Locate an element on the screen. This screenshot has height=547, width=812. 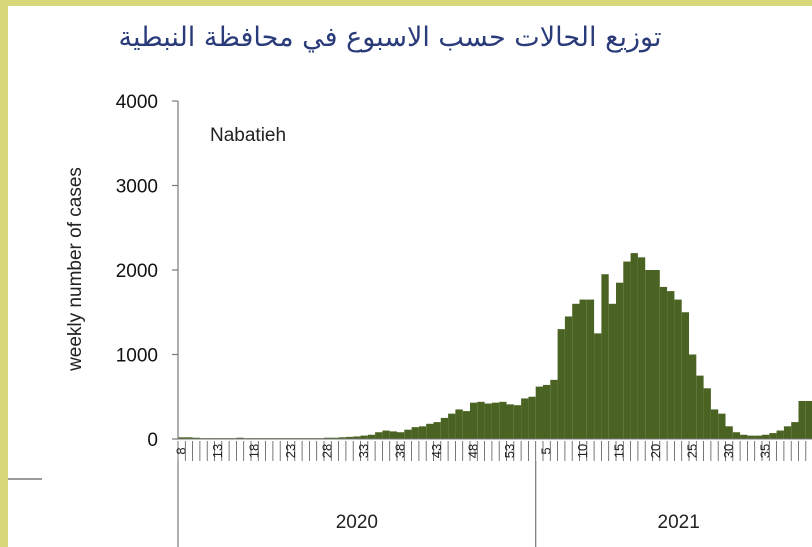
x-week-label: 30 is located at coordinates (728, 451).